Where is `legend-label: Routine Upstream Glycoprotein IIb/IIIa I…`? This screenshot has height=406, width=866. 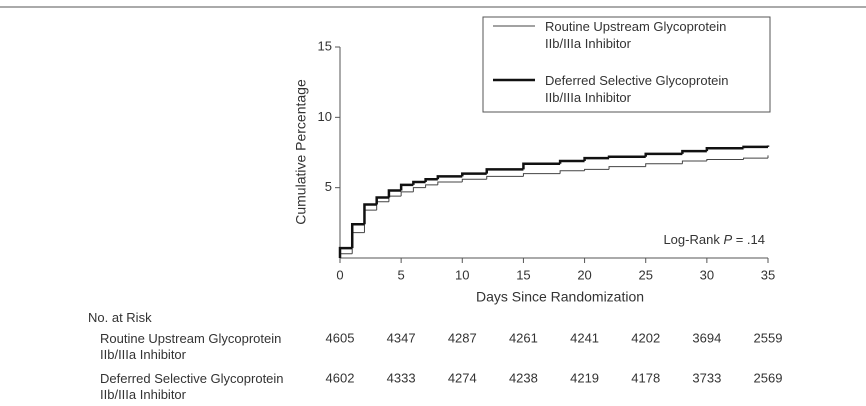 legend-label: Routine Upstream Glycoprotein IIb/IIIa I… is located at coordinates (636, 35).